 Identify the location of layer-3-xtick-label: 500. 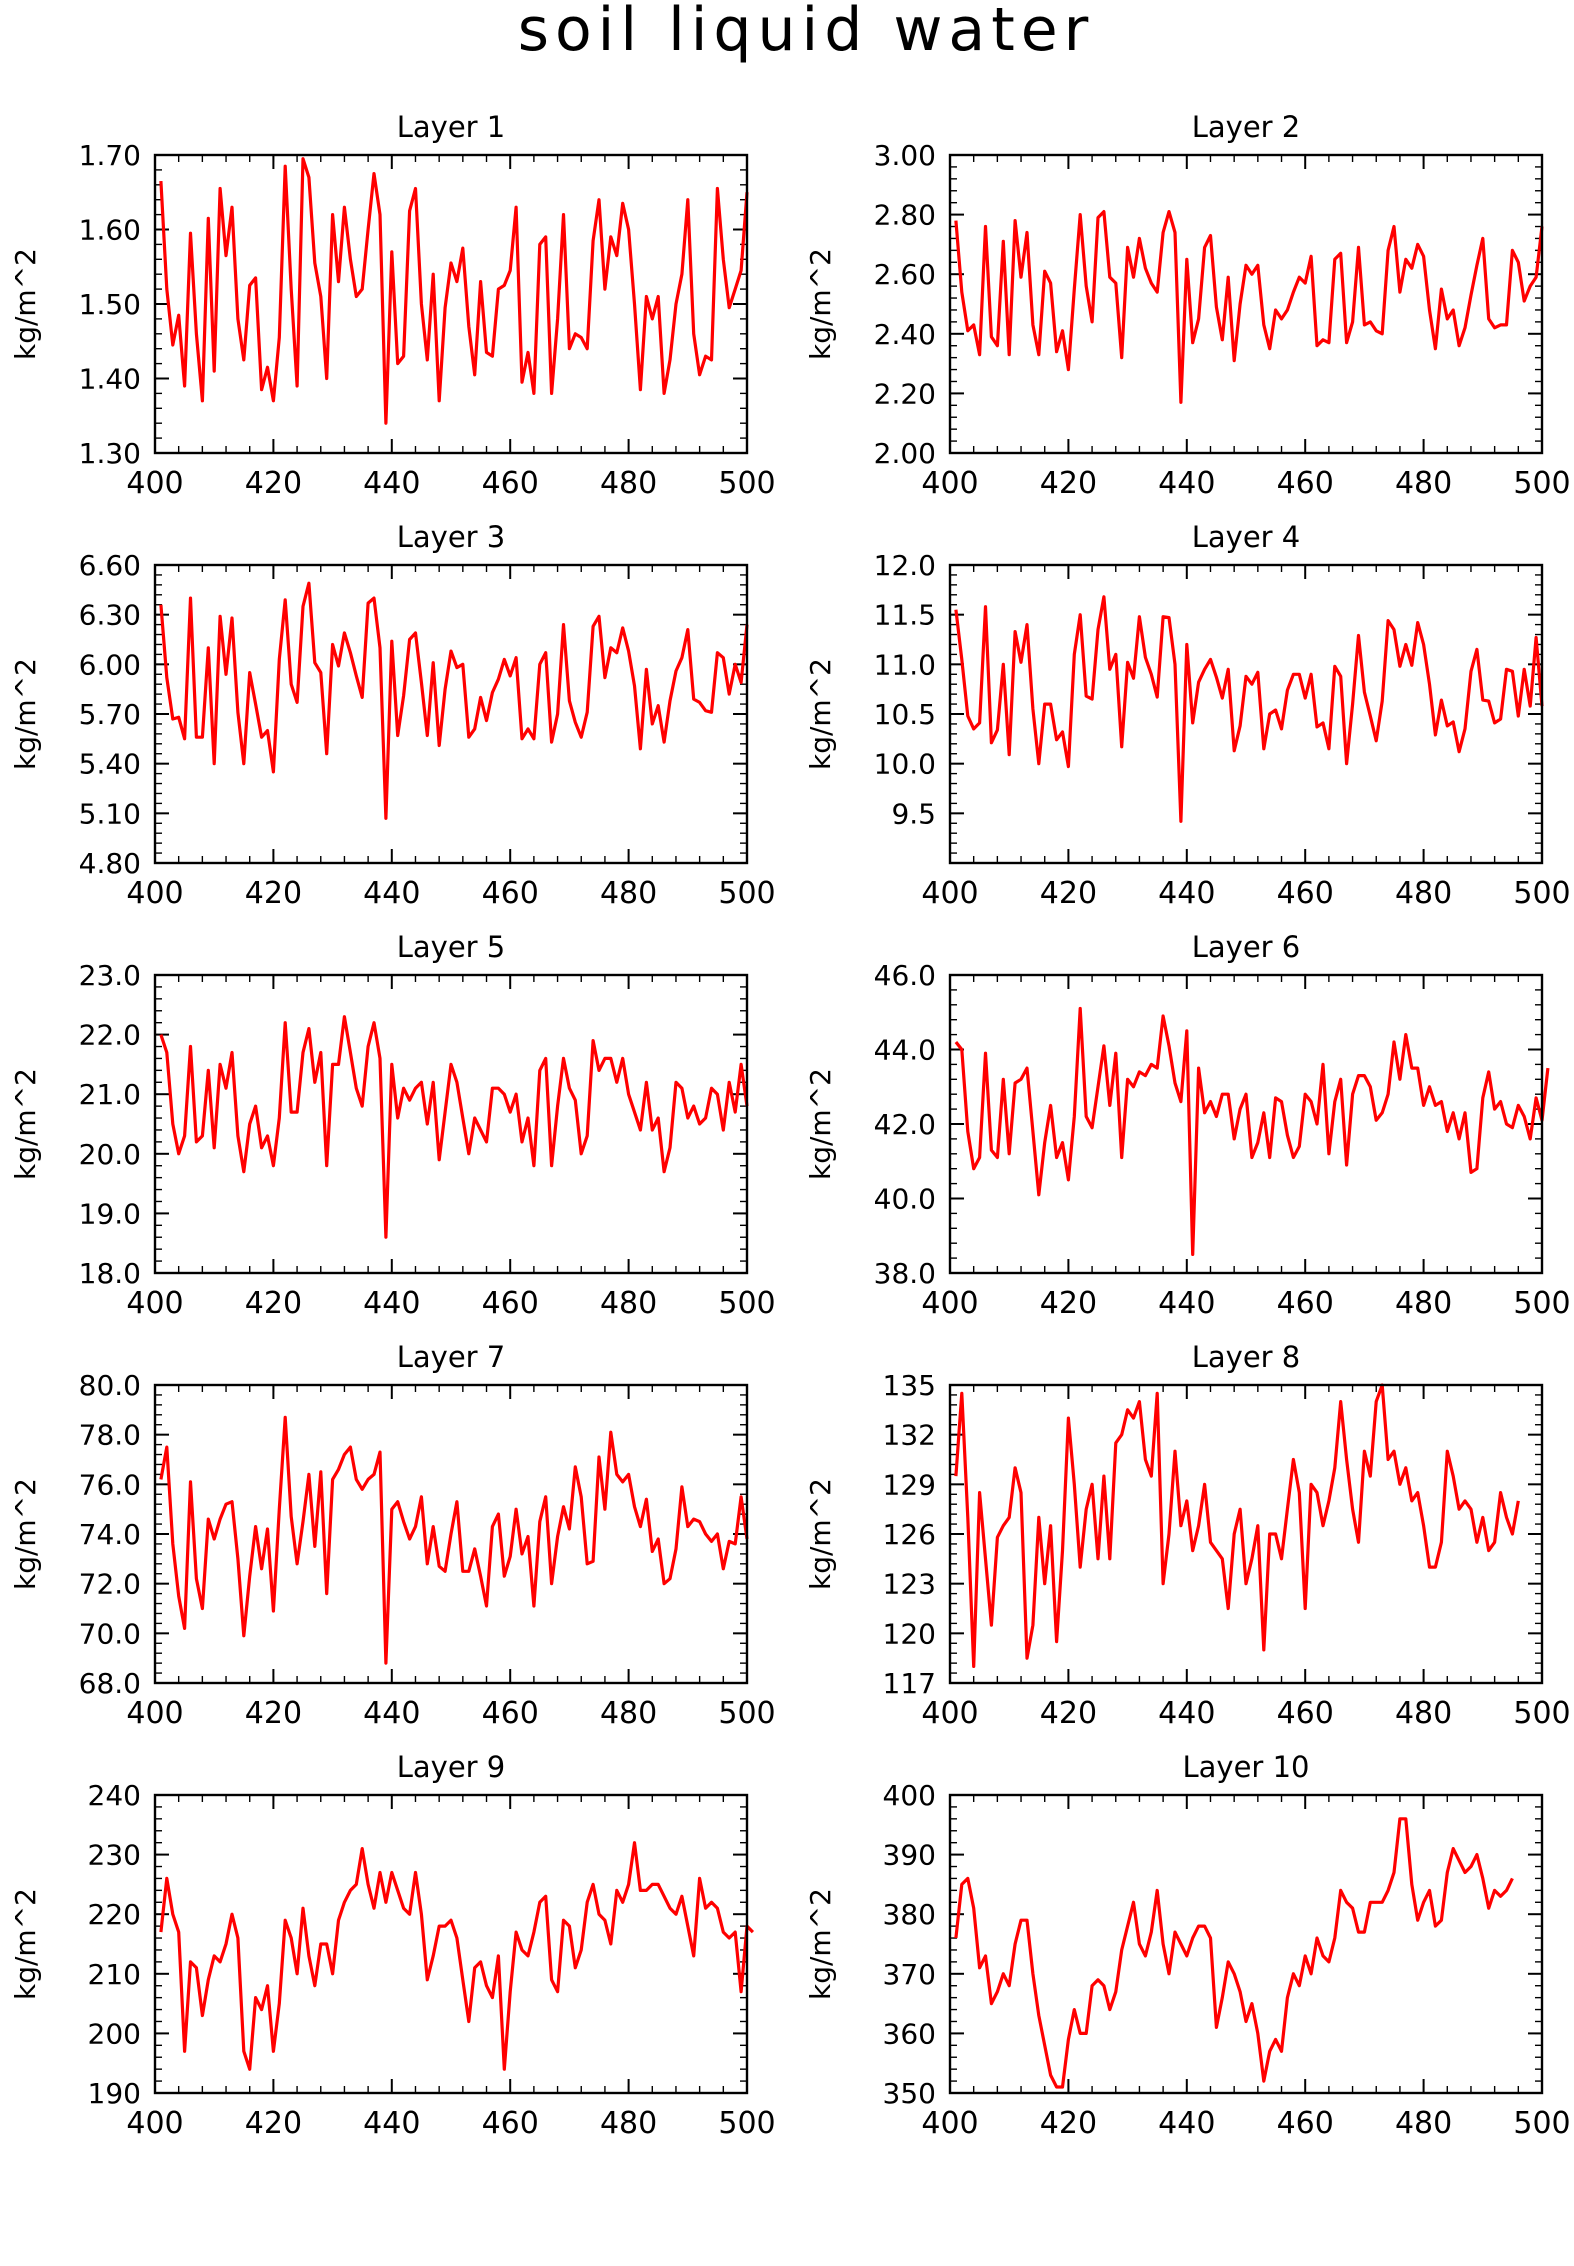
(746, 893).